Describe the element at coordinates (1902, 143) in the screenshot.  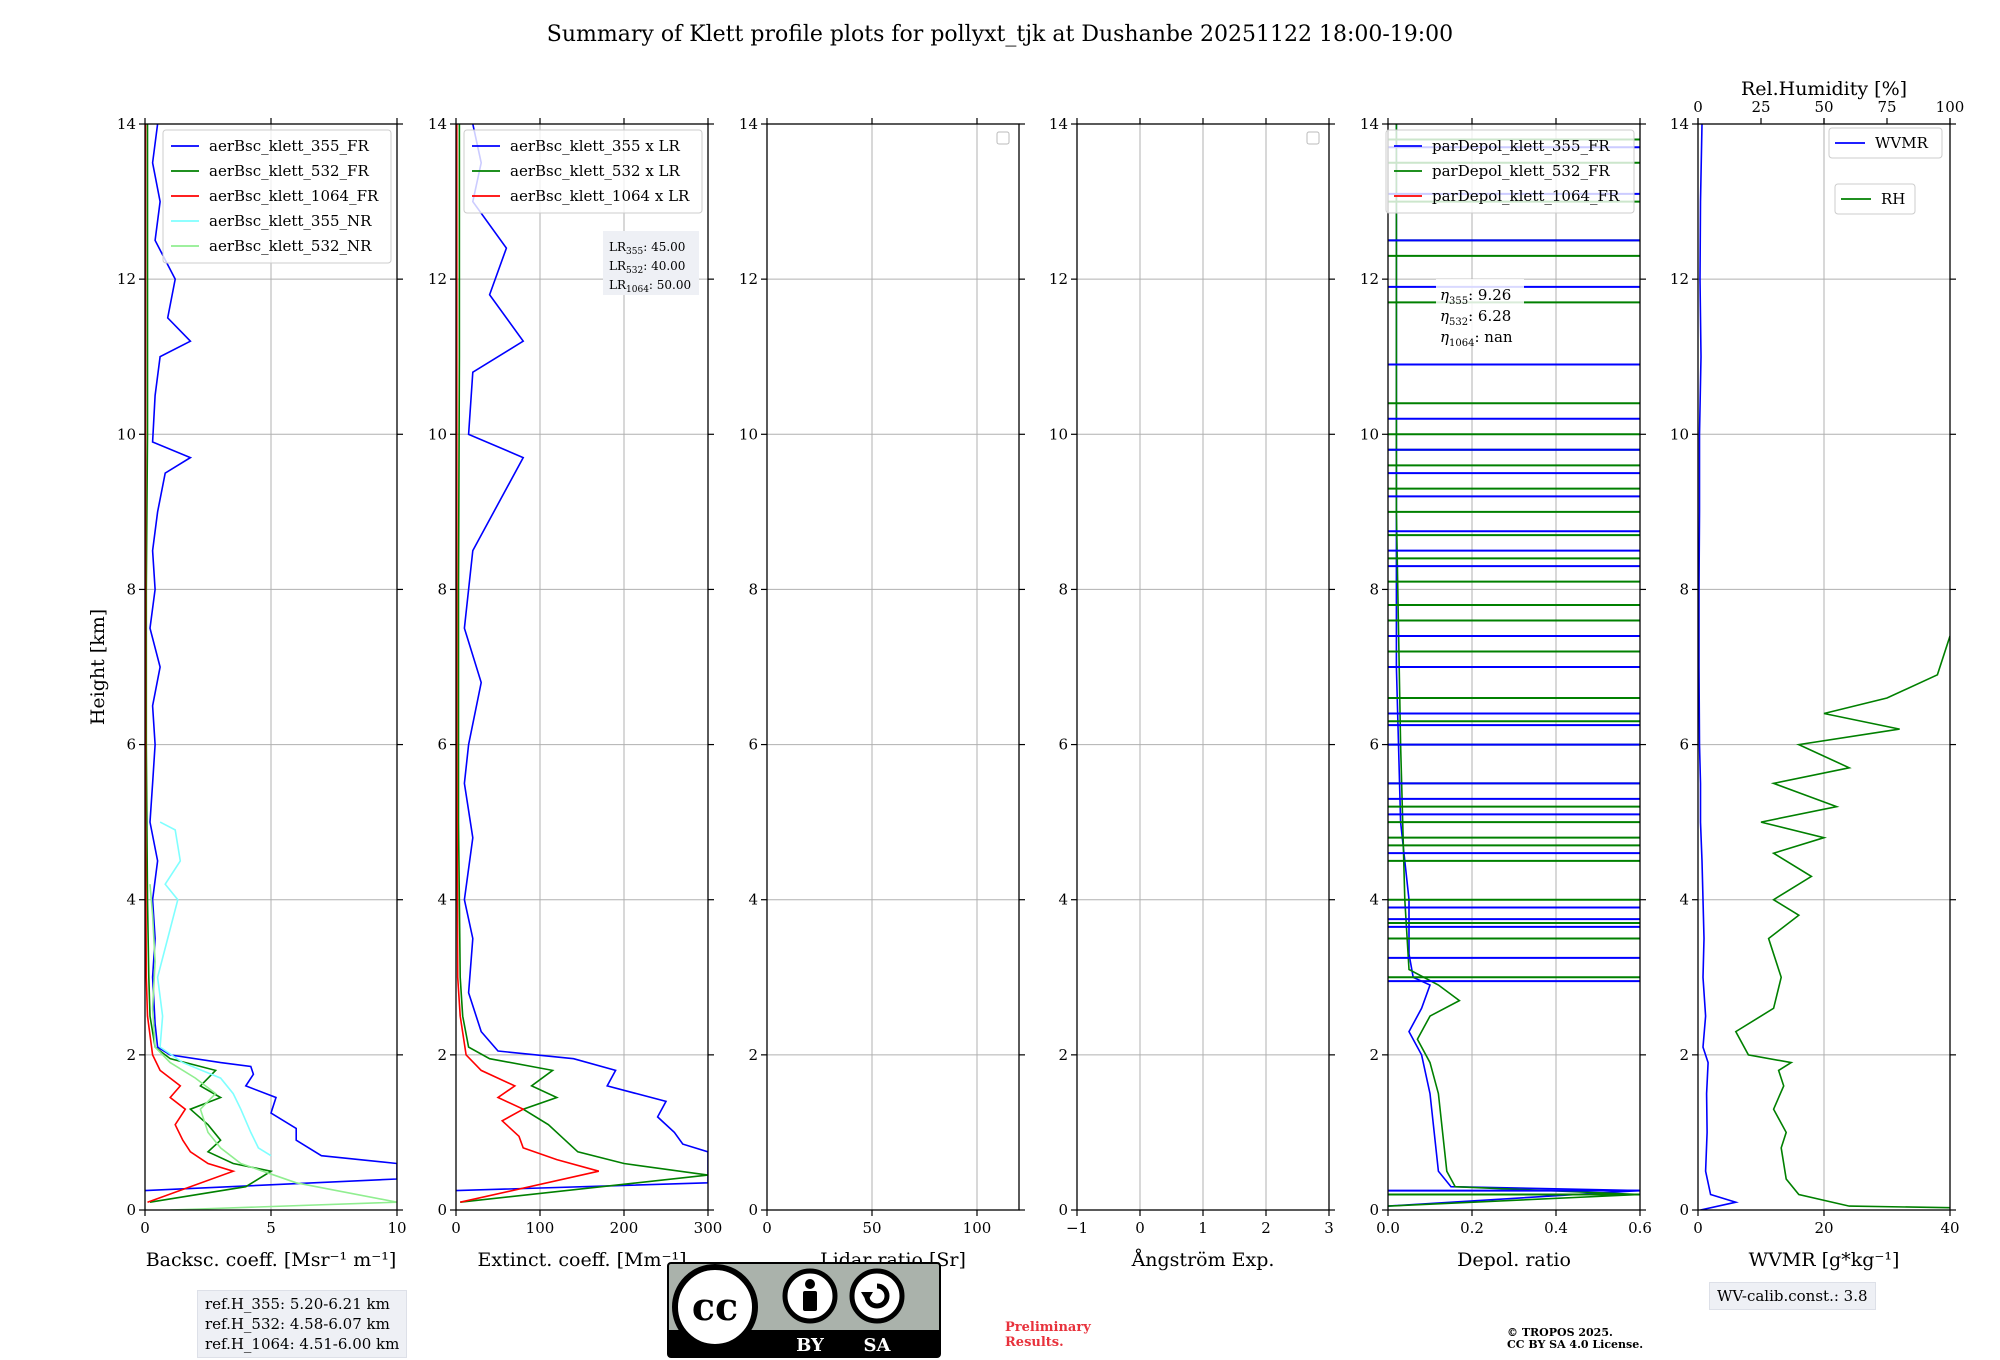
I see `legend-label: WVMR` at that location.